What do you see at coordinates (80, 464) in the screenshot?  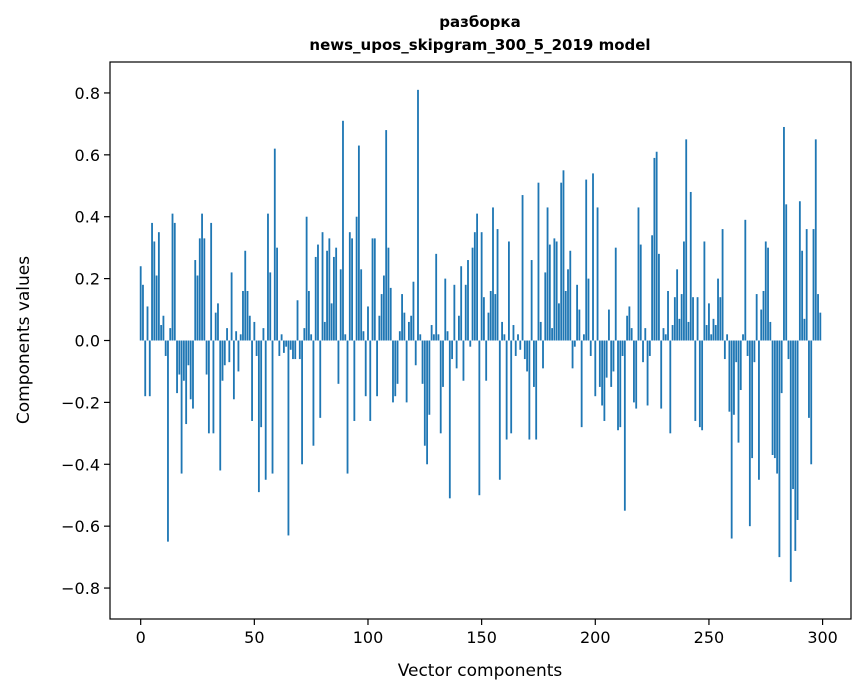 I see `y-tick-label: −0.4` at bounding box center [80, 464].